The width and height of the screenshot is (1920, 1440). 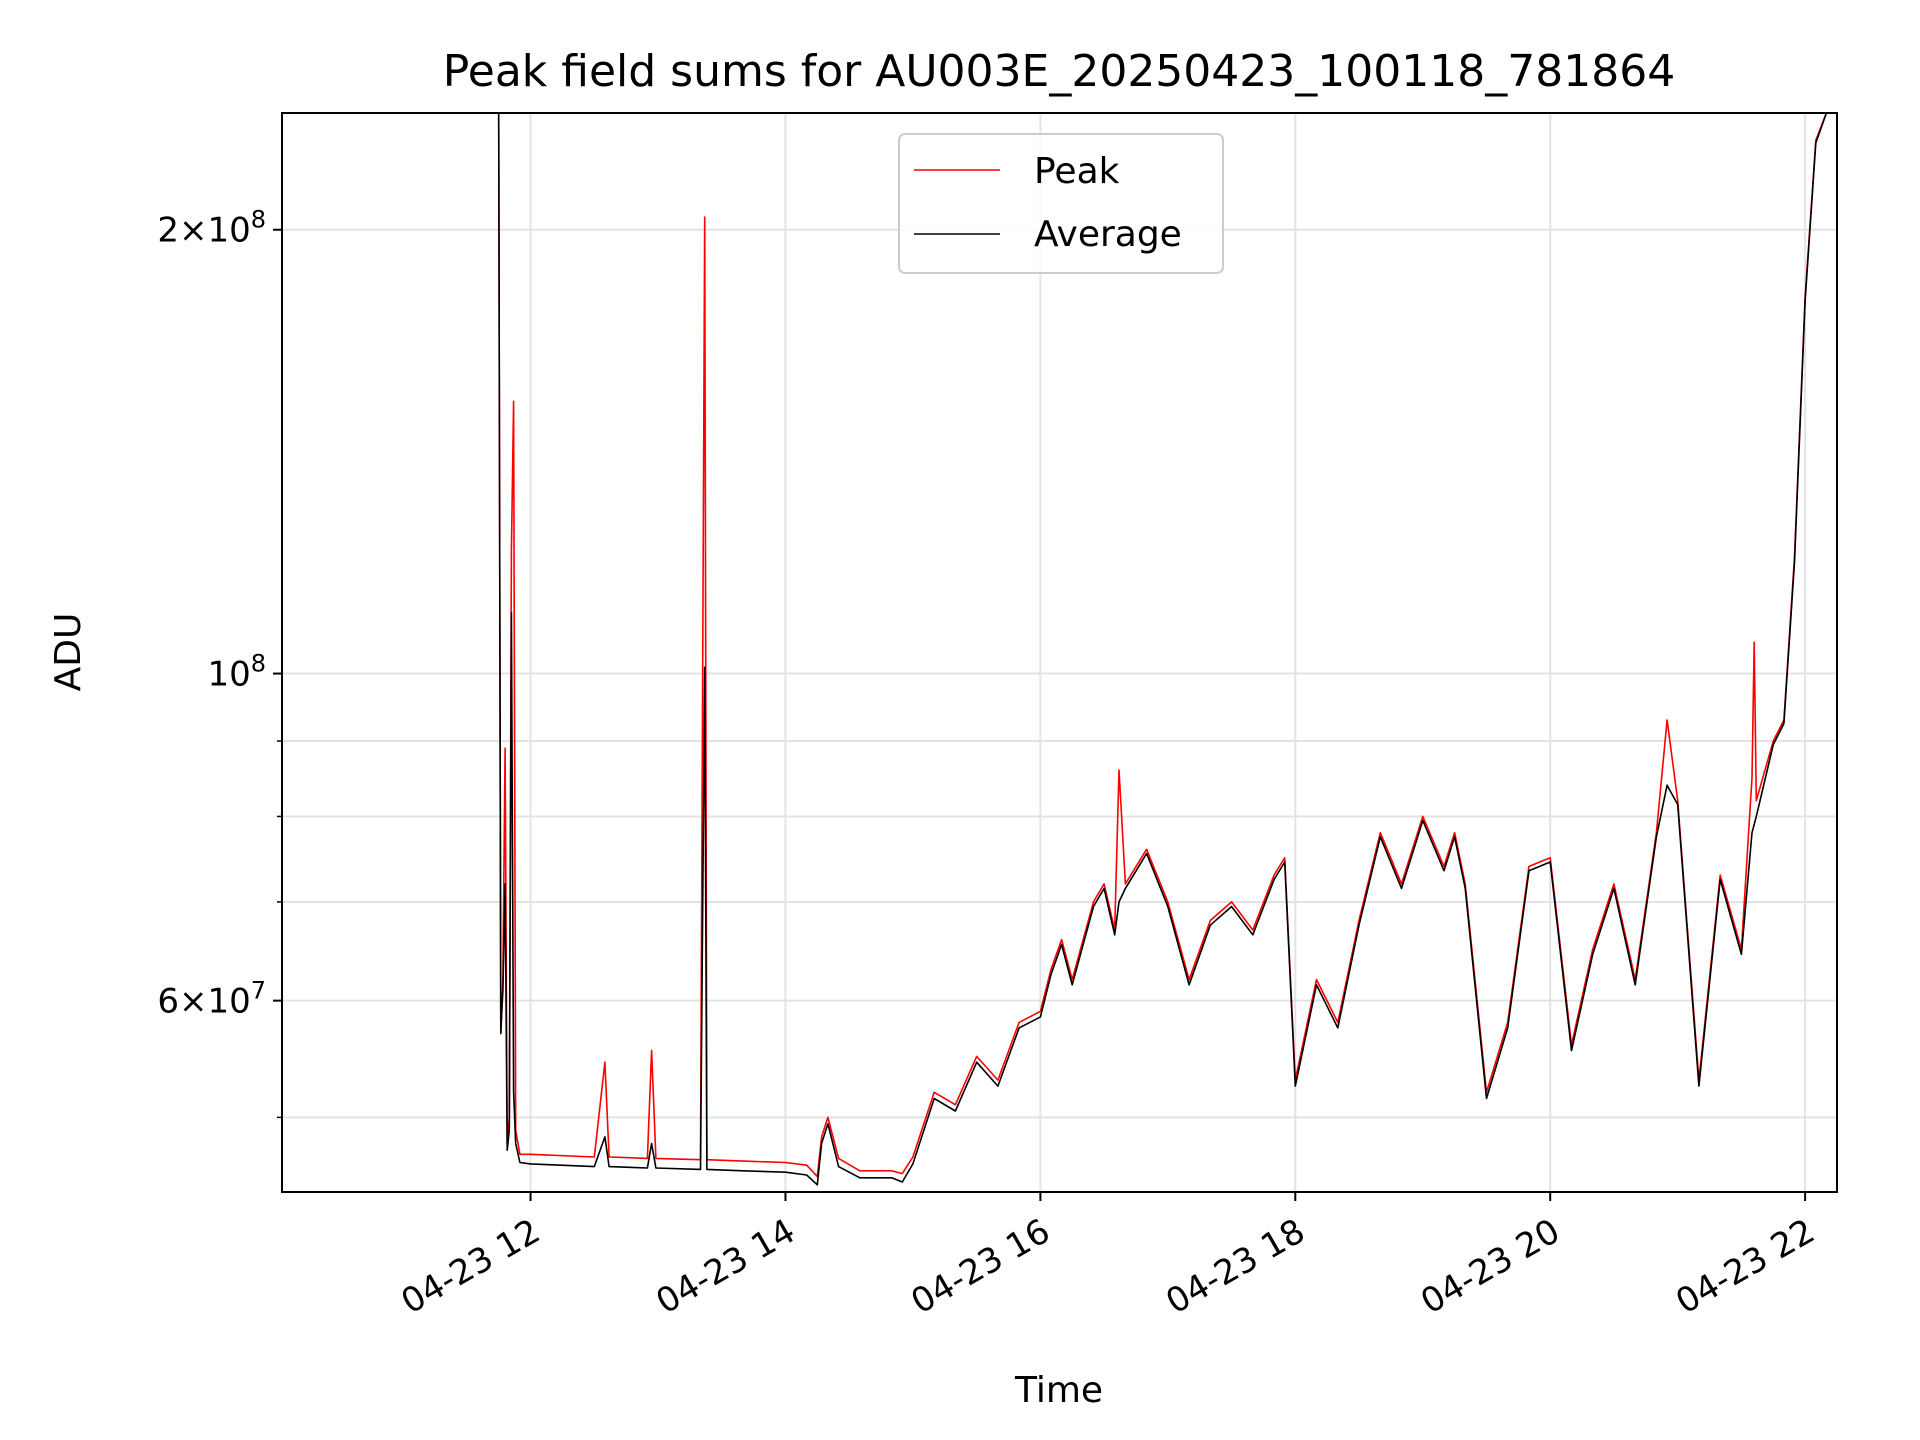 What do you see at coordinates (1108, 234) in the screenshot?
I see `legend-label-average: Average` at bounding box center [1108, 234].